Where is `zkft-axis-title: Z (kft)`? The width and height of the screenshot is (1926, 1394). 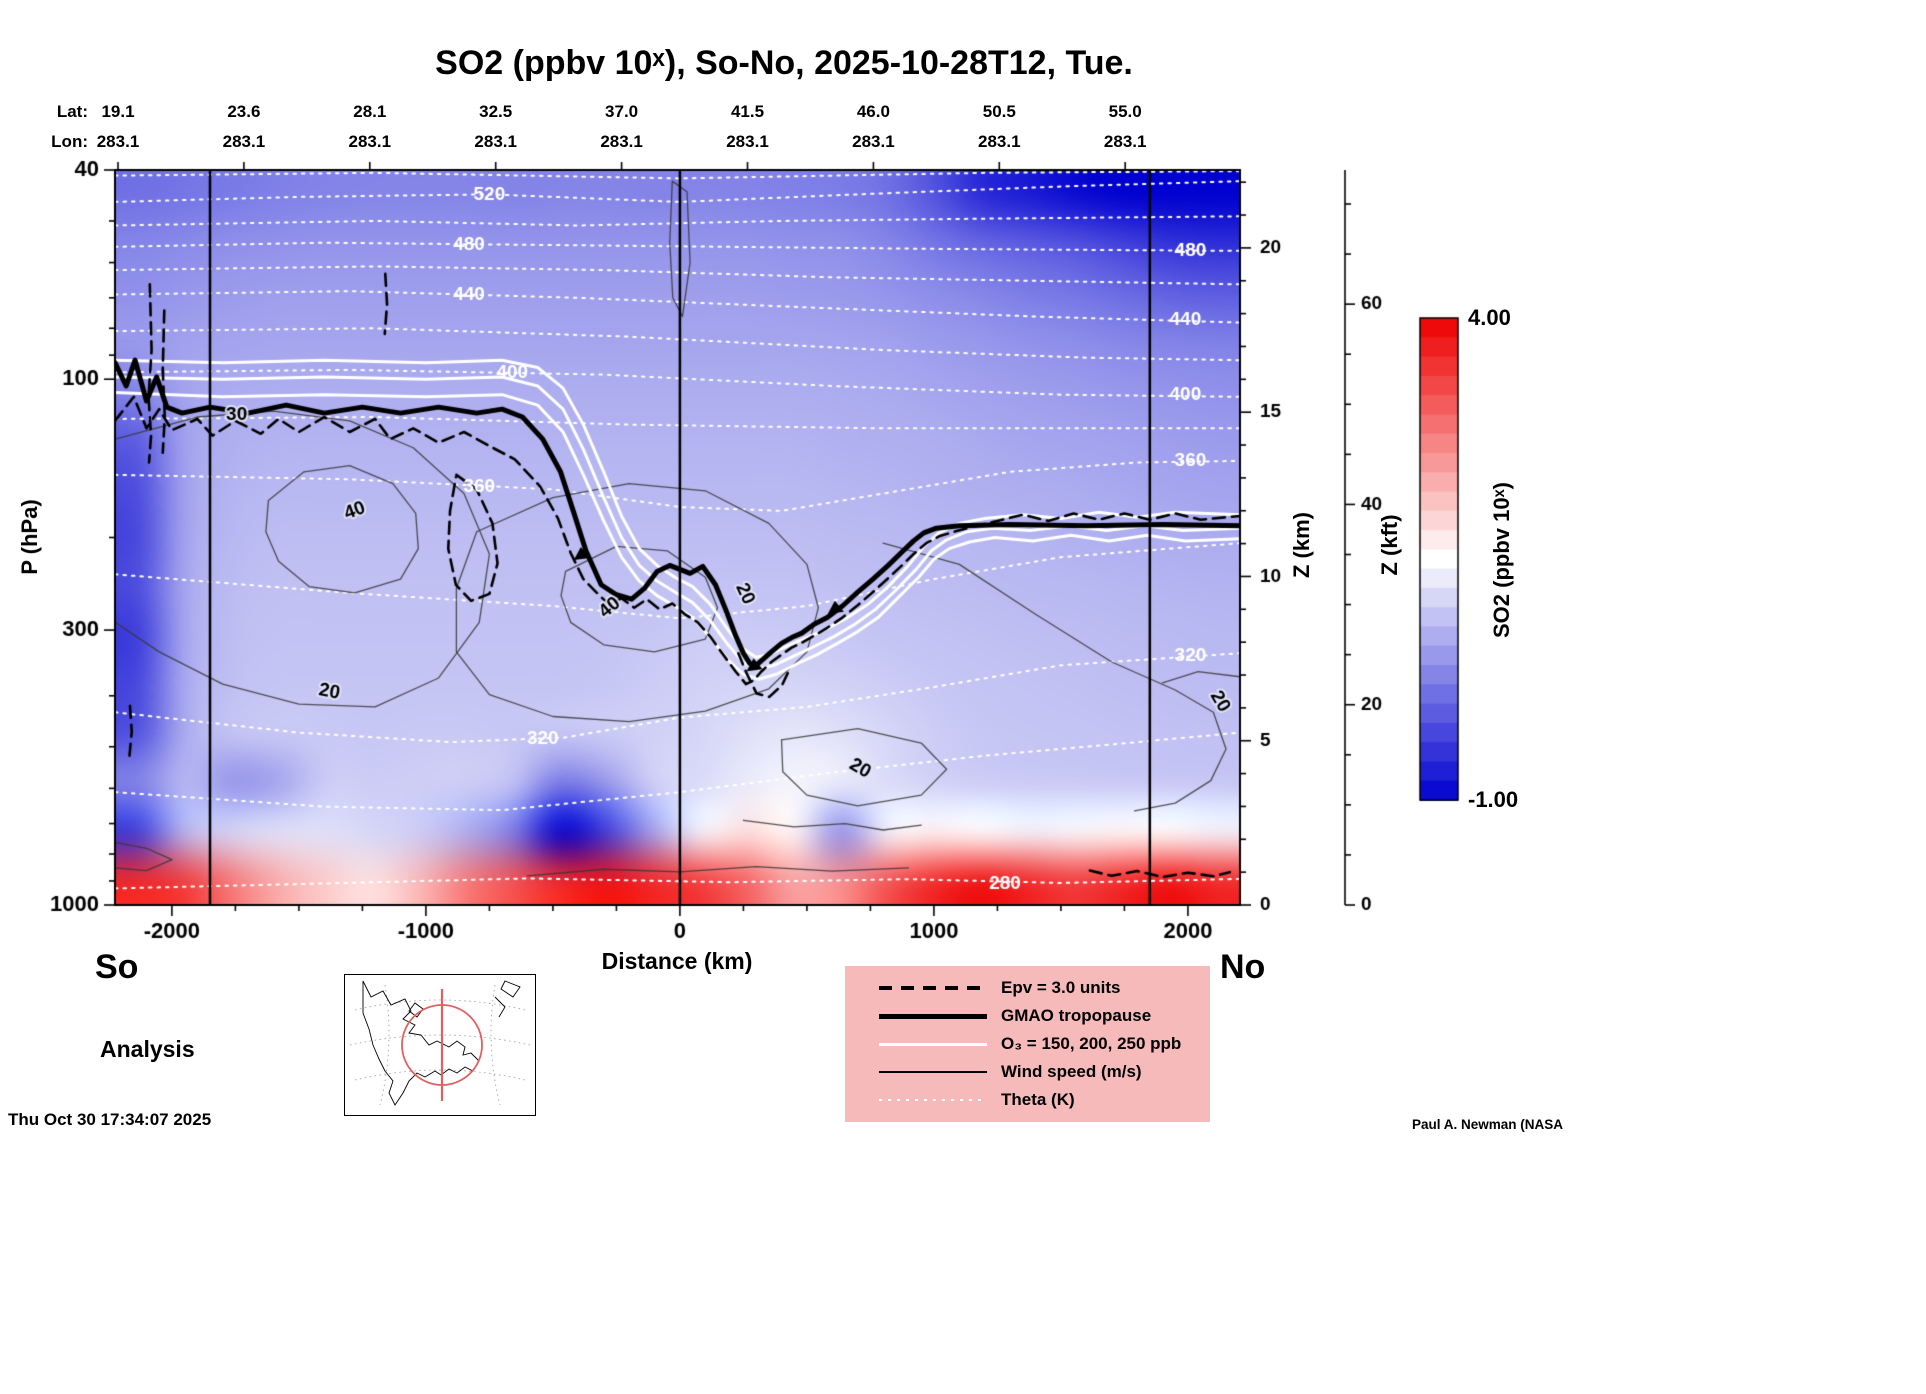 zkft-axis-title: Z (kft) is located at coordinates (1389, 545).